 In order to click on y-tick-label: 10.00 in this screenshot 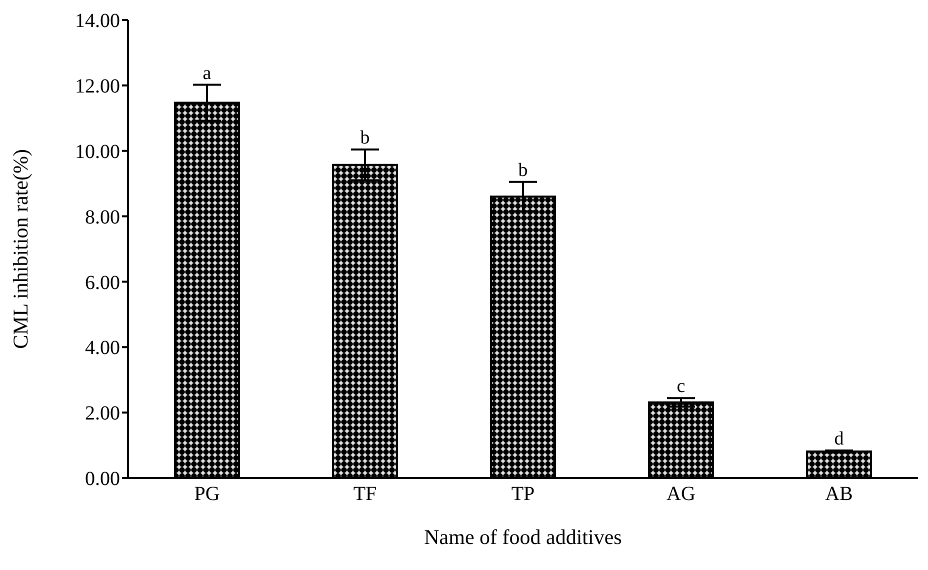, I will do `click(97, 151)`.